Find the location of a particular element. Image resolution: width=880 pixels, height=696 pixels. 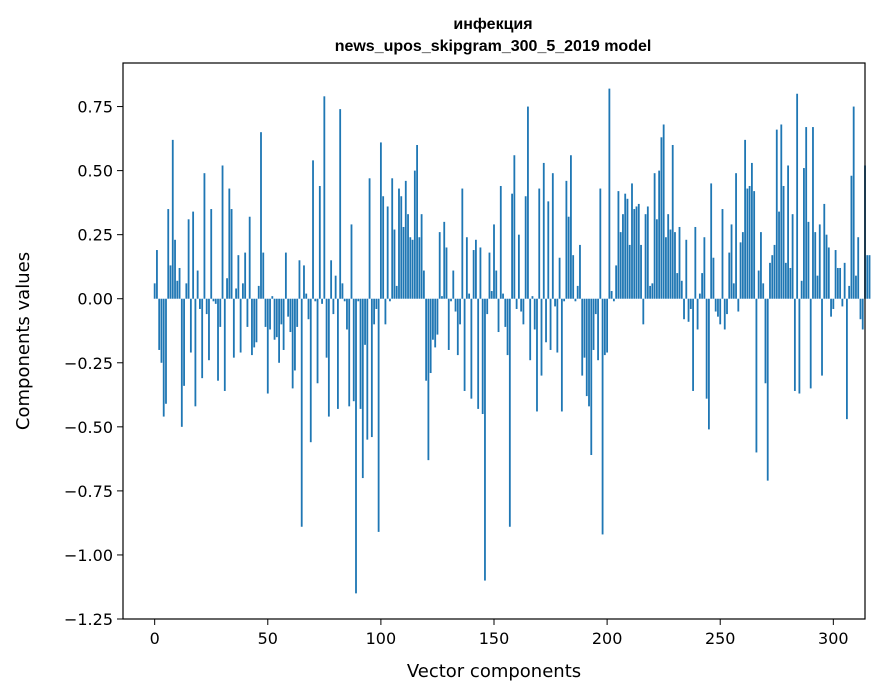

x-tick-label: 150 is located at coordinates (494, 638).